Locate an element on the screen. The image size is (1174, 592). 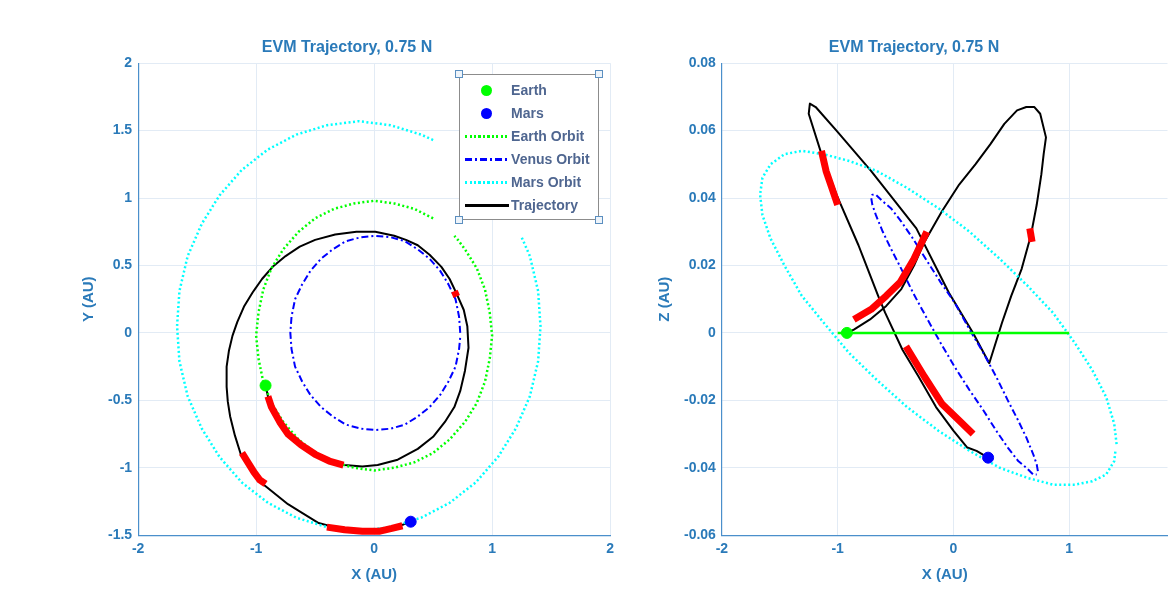
y-tick-label: 0.02 is located at coordinates (702, 264).